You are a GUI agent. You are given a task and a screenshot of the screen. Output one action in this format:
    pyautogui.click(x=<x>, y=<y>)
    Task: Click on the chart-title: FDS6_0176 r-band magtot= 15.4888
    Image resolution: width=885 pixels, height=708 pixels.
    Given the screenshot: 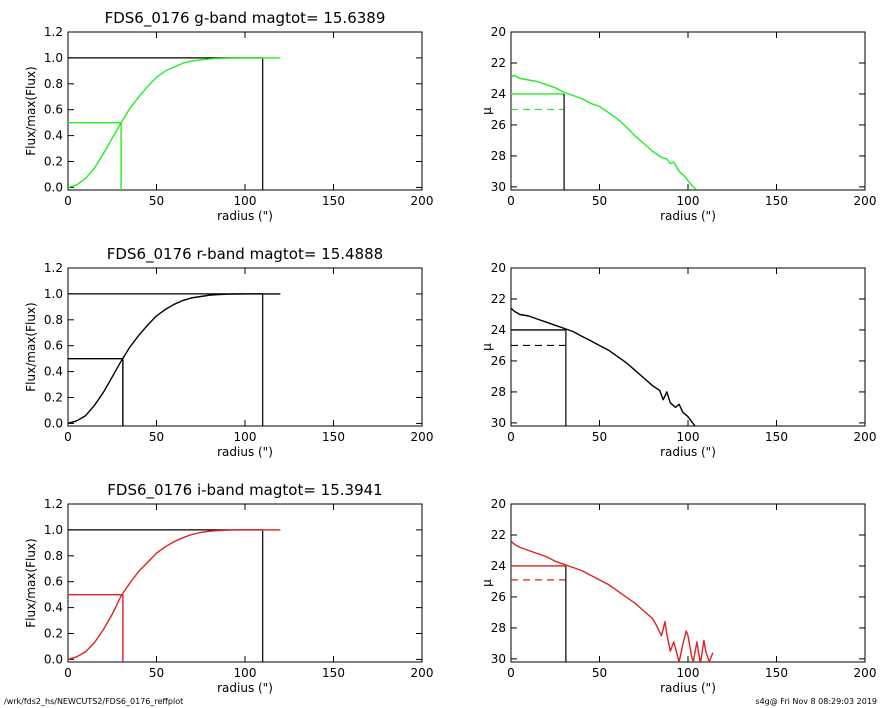 What is the action you would take?
    pyautogui.click(x=245, y=254)
    